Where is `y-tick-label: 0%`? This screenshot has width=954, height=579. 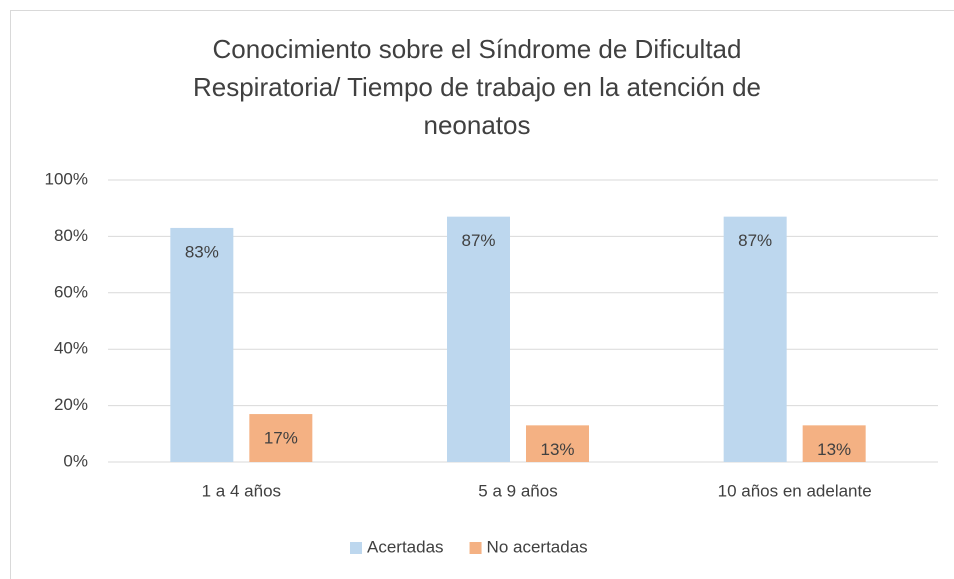
y-tick-label: 0% is located at coordinates (75, 460).